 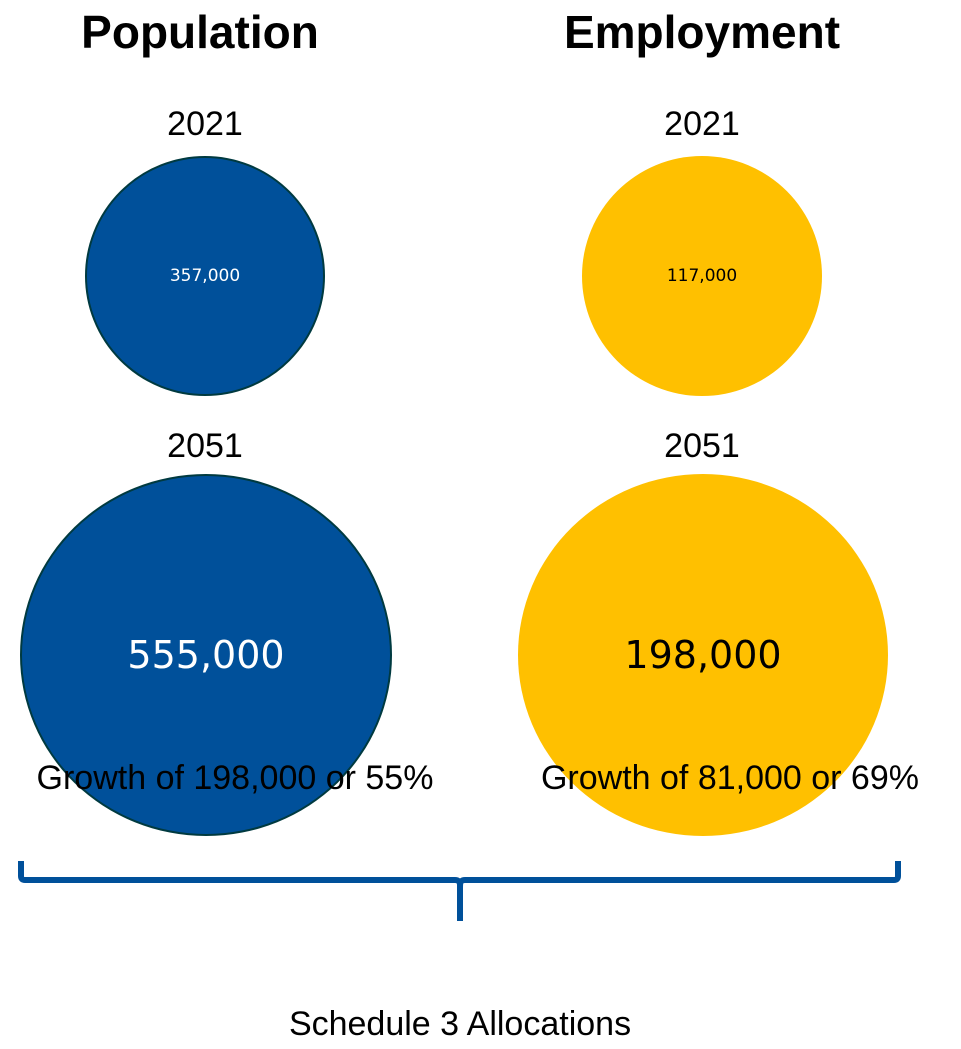 I want to click on population-year-2021: 2021, so click(x=205, y=124).